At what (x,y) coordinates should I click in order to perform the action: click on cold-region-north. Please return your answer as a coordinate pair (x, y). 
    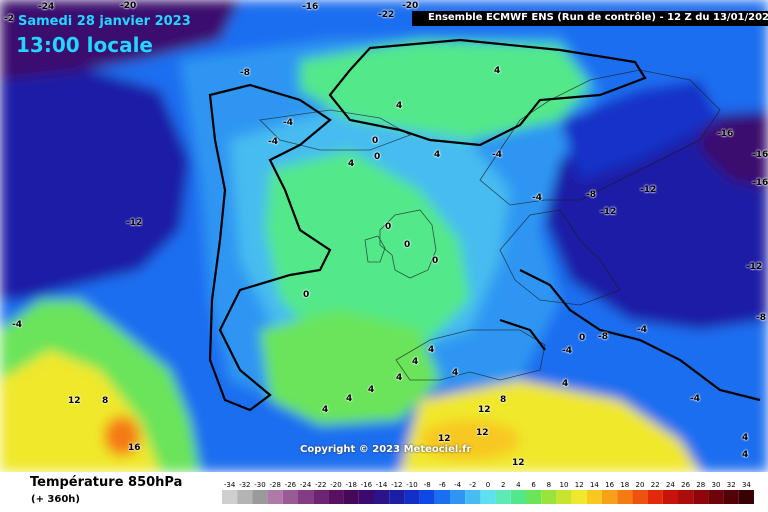
    Looking at the image, I should click on (120, 40).